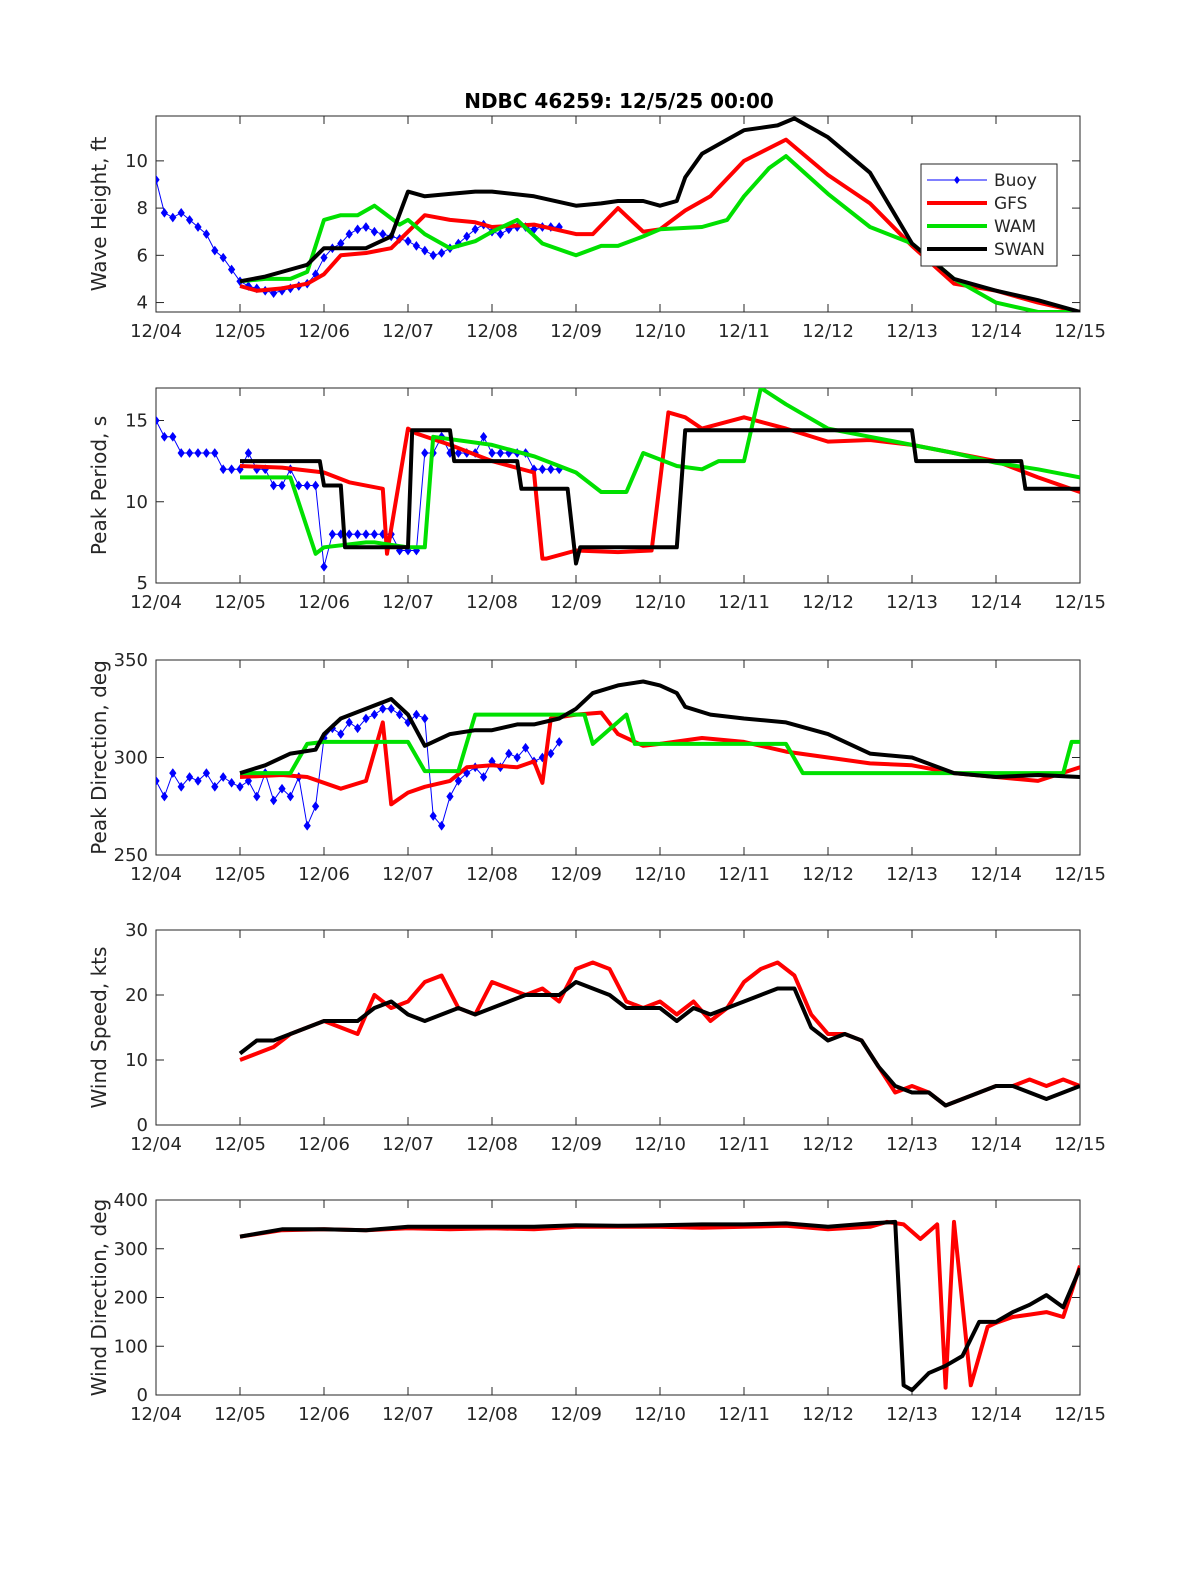 The width and height of the screenshot is (1200, 1575). What do you see at coordinates (957, 180) in the screenshot?
I see `legend-marker-buoy` at bounding box center [957, 180].